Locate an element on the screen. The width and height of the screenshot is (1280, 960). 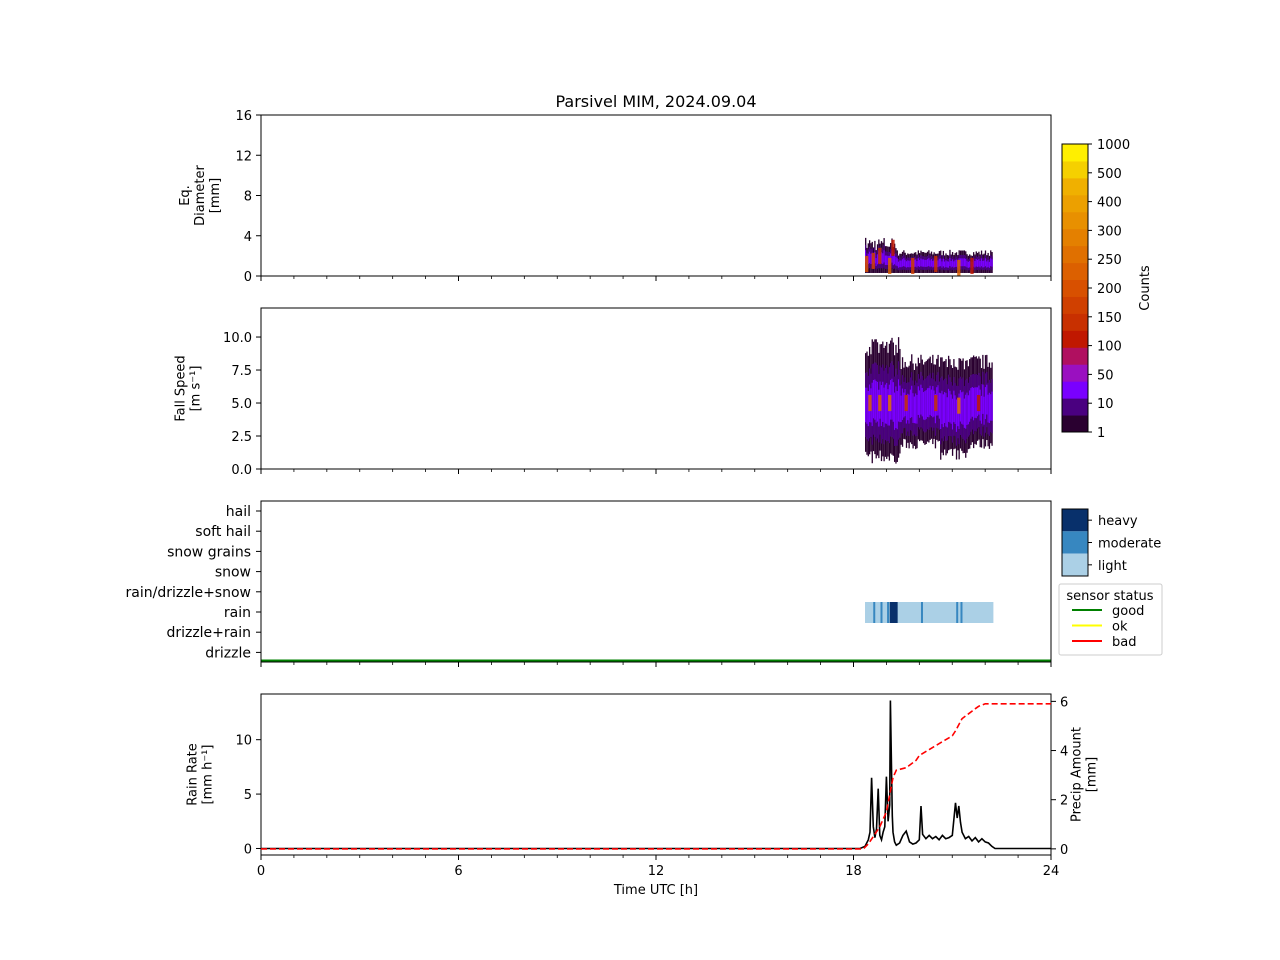
colorbar-tick-label: 50 is located at coordinates (1105, 375).